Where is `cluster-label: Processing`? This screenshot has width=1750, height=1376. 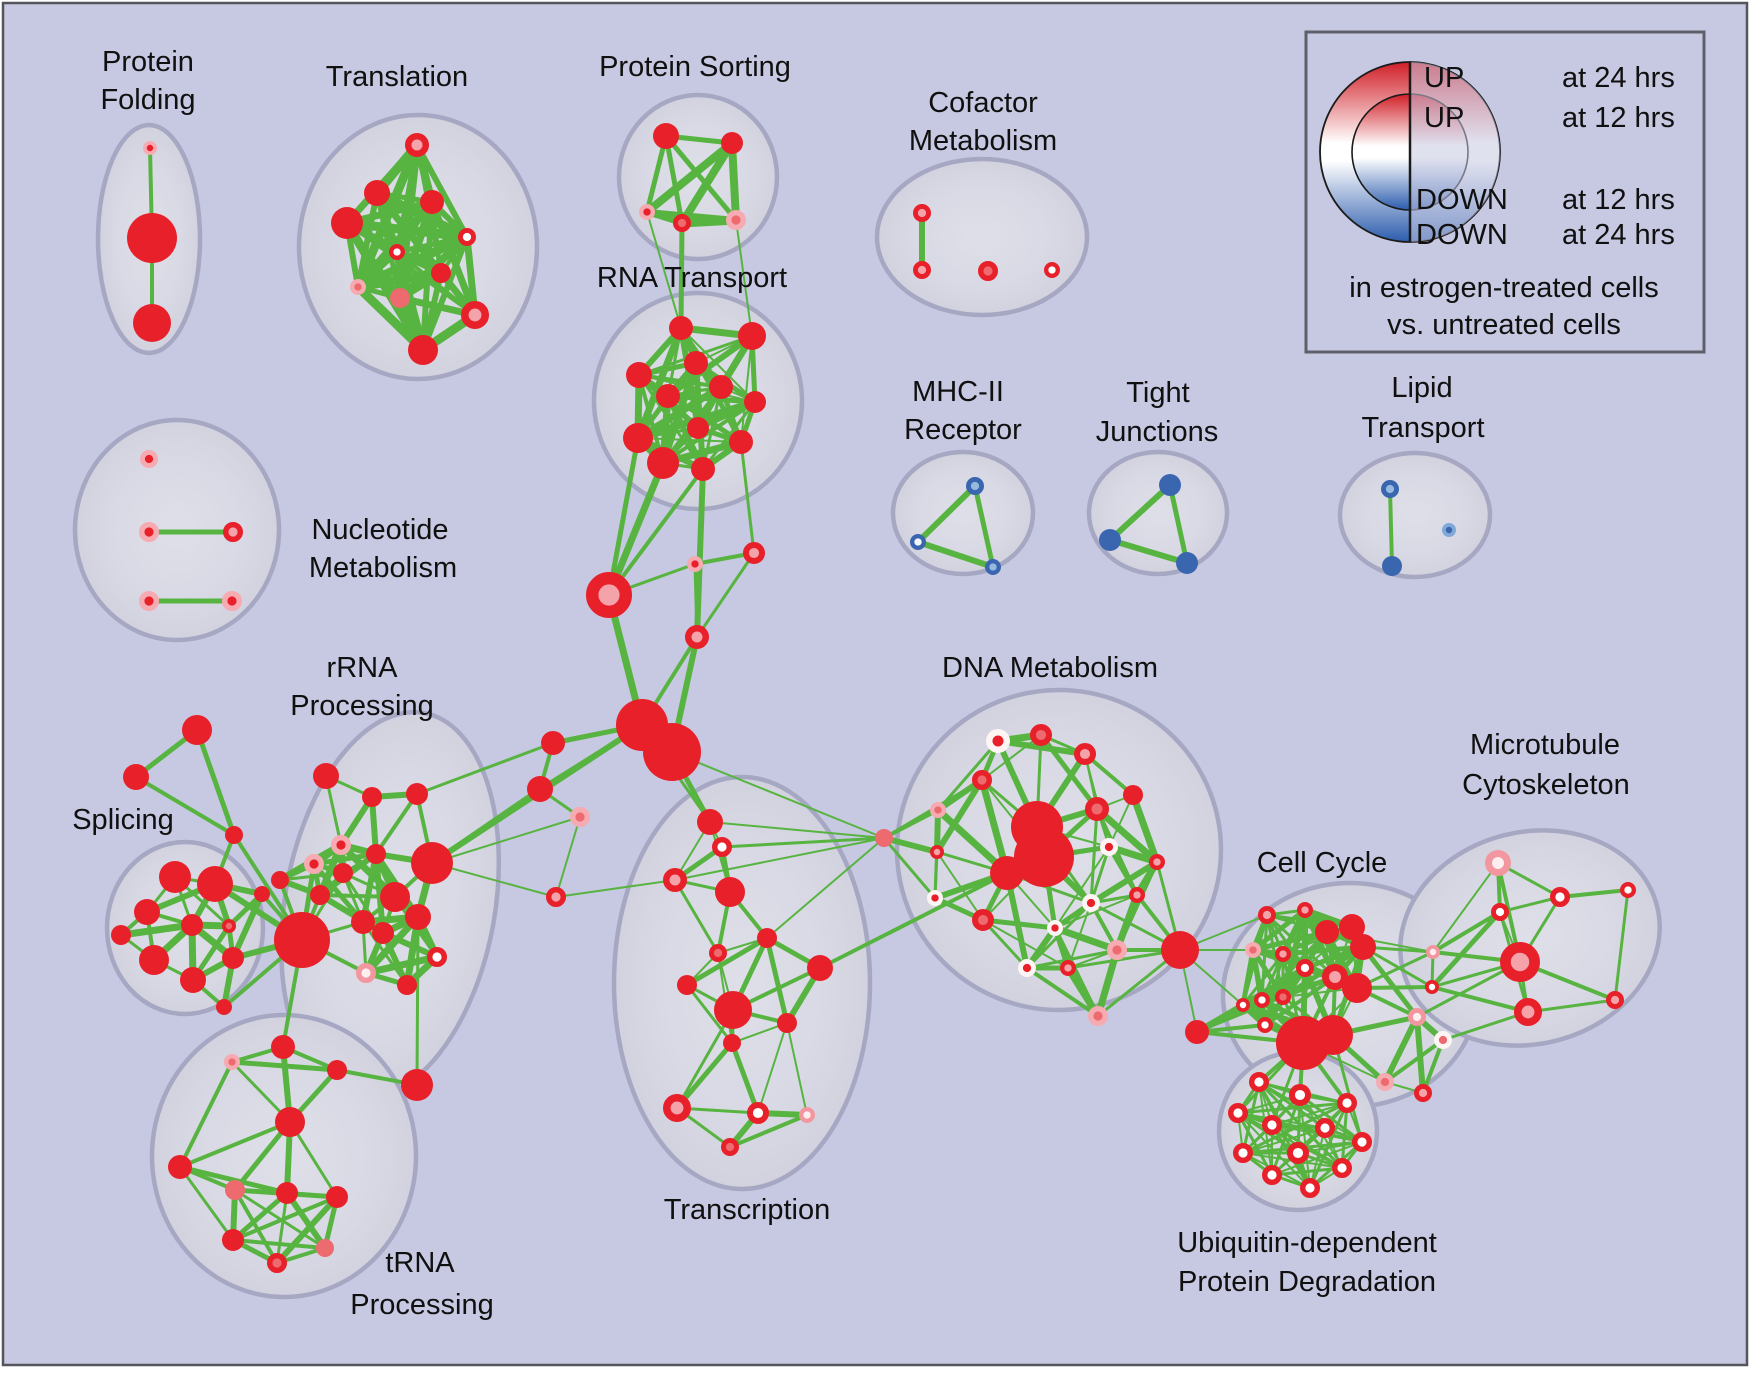 cluster-label: Processing is located at coordinates (421, 1305).